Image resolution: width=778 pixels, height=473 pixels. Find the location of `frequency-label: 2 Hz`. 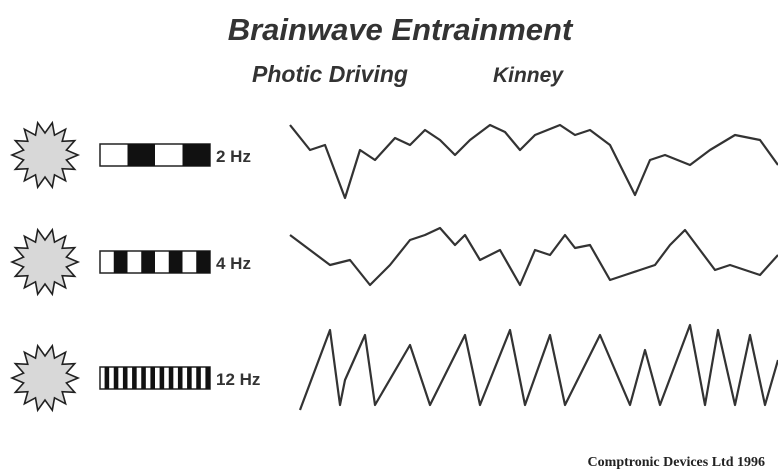

frequency-label: 2 Hz is located at coordinates (233, 156).